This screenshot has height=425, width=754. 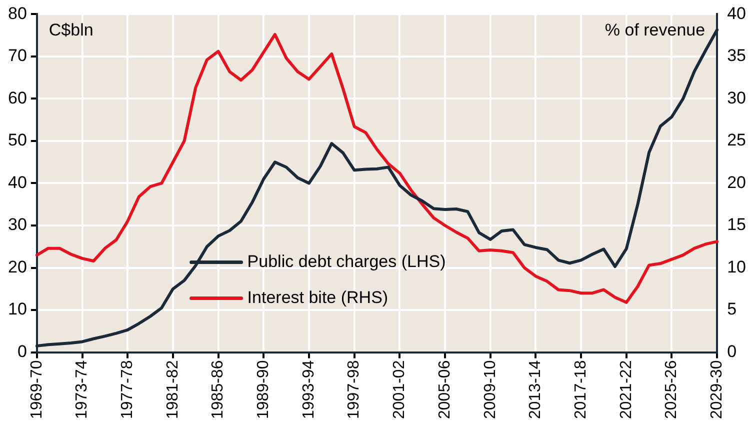 I want to click on y-tick-label: 70, so click(x=17, y=56).